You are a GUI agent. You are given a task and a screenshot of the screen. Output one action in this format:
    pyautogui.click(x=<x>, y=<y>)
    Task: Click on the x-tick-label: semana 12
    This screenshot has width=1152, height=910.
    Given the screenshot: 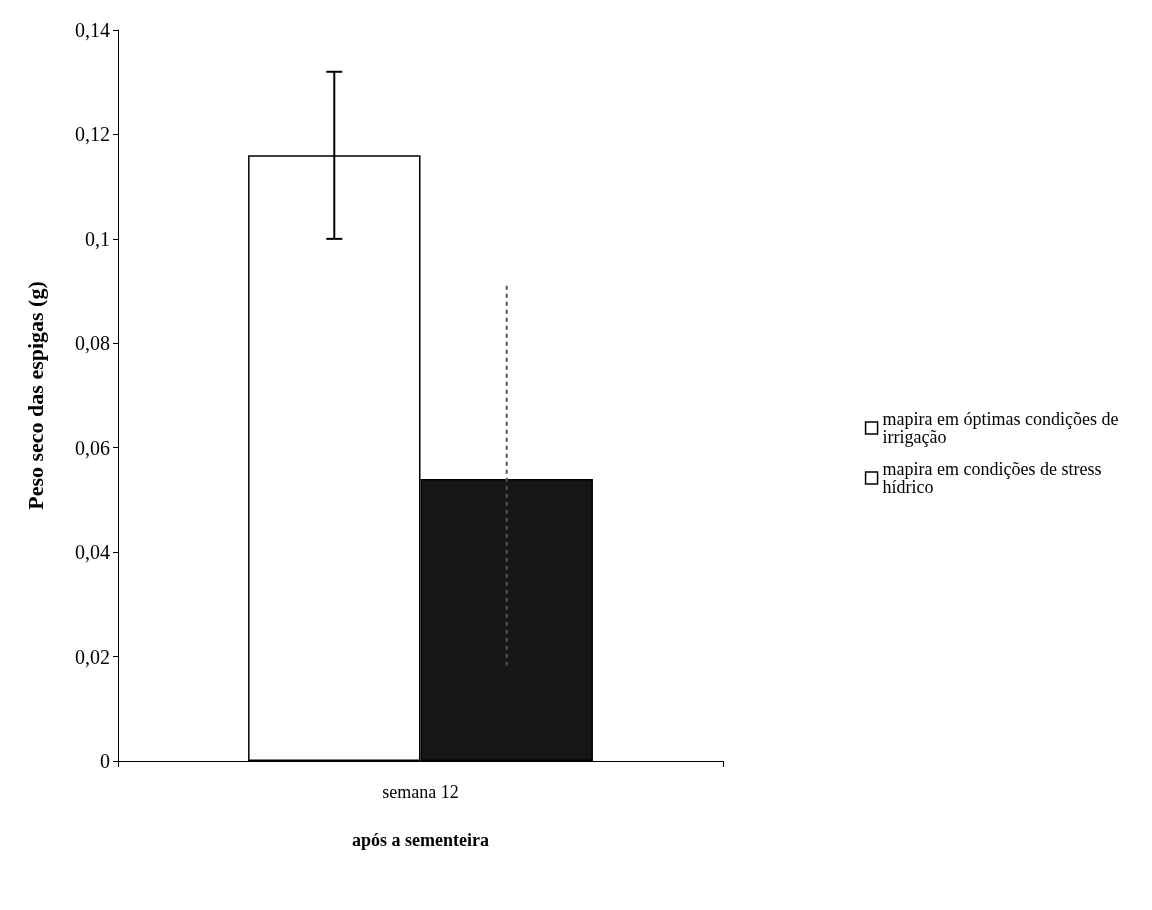 What is the action you would take?
    pyautogui.click(x=420, y=792)
    